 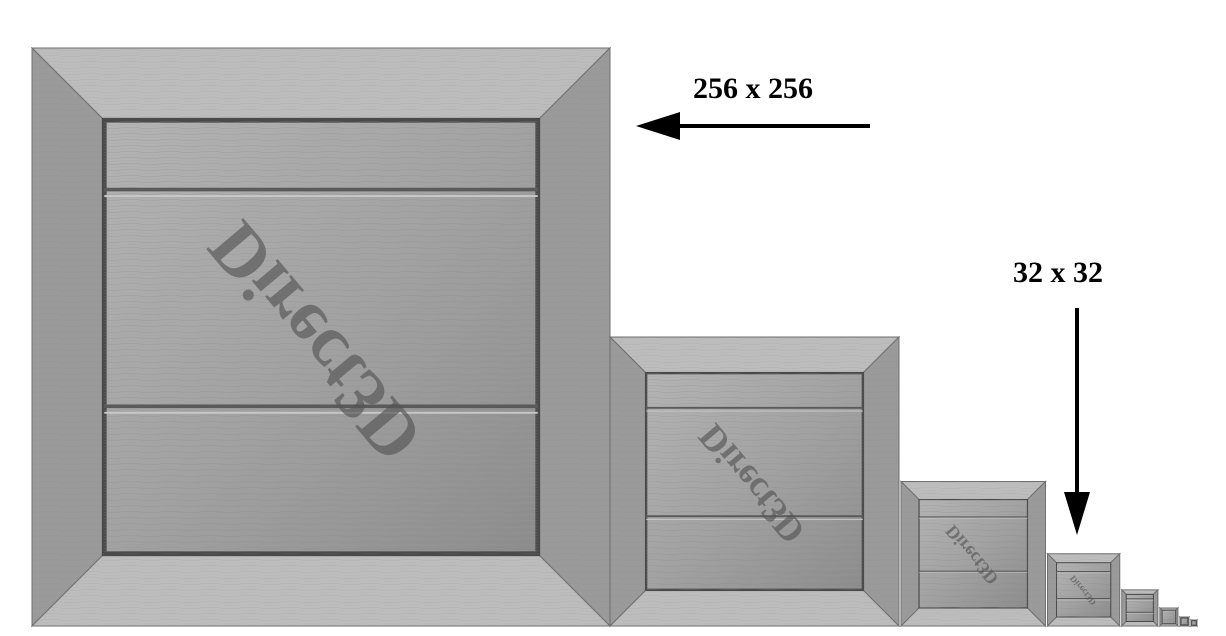 What do you see at coordinates (658, 126) in the screenshot?
I see `arrow-left-head` at bounding box center [658, 126].